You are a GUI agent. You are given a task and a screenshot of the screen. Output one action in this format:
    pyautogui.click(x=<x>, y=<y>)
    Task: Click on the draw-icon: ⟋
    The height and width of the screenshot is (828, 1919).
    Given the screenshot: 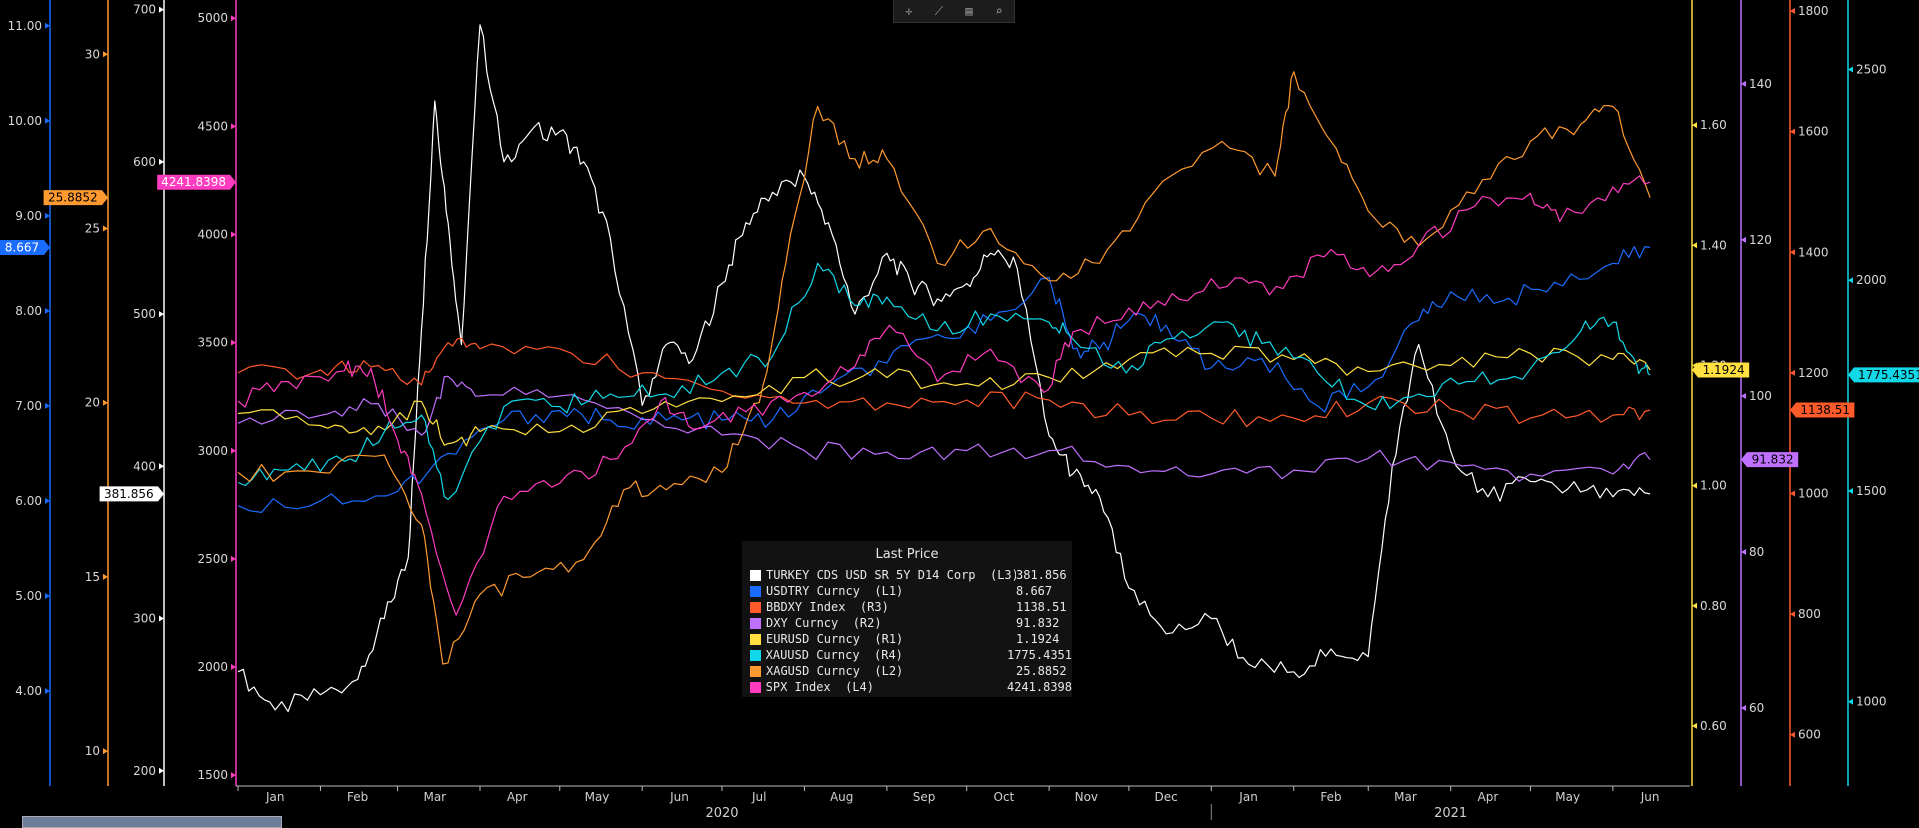 What is the action you would take?
    pyautogui.click(x=939, y=10)
    